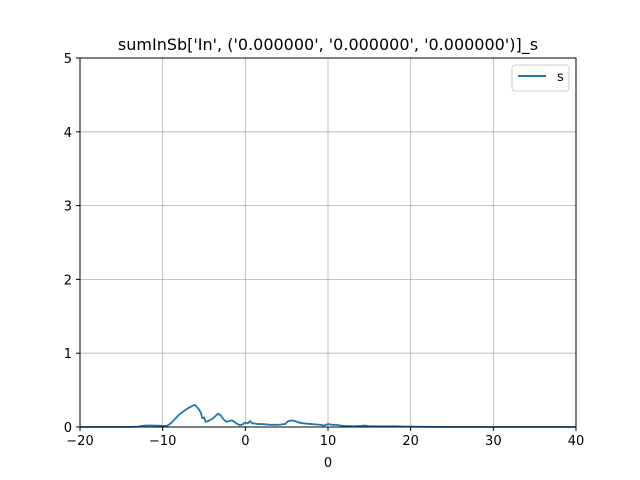 This screenshot has height=480, width=640. I want to click on y-tick-label: 5, so click(68, 59).